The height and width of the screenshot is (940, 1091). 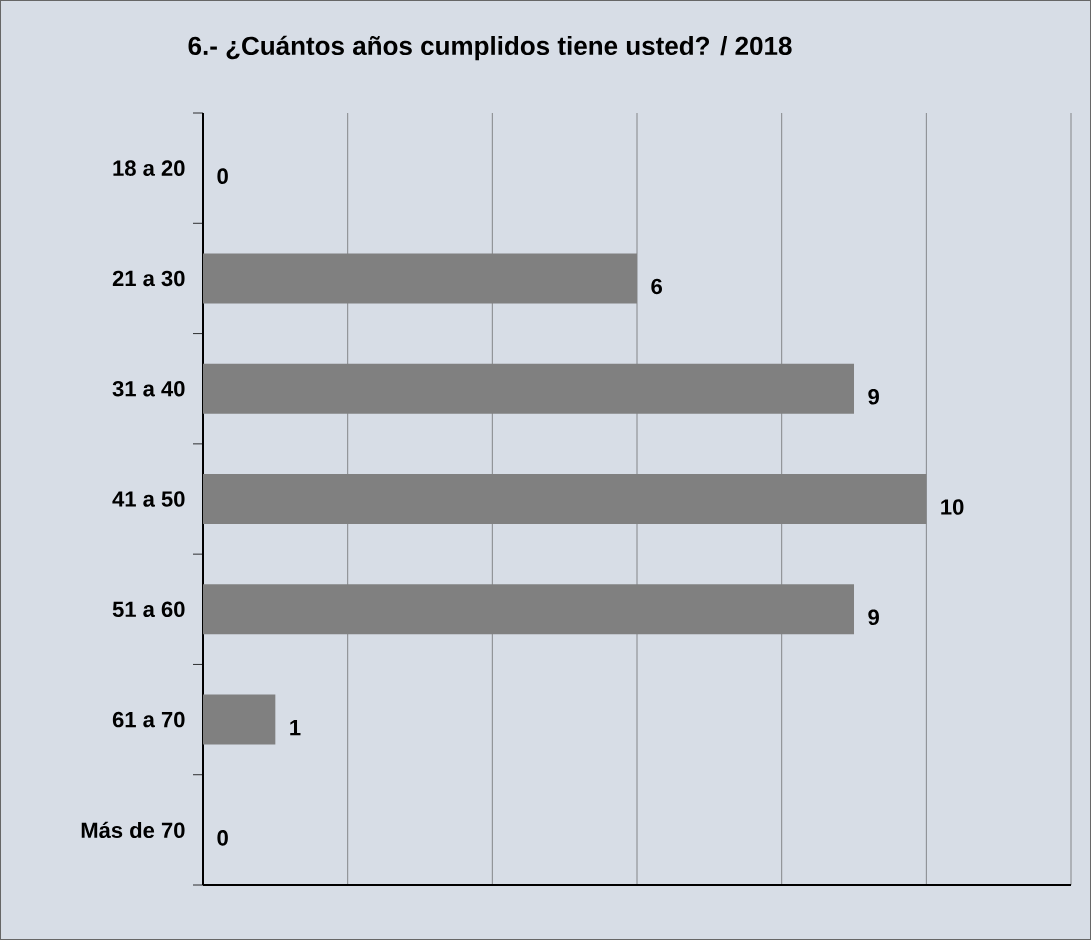 What do you see at coordinates (148, 388) in the screenshot?
I see `y-tick-label: 31 a 40` at bounding box center [148, 388].